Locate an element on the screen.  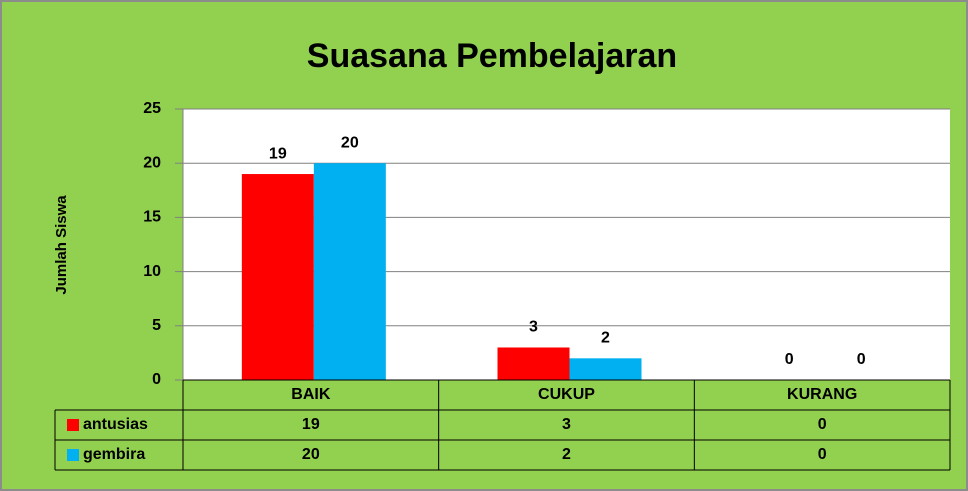
table-cell: 2 is located at coordinates (566, 454).